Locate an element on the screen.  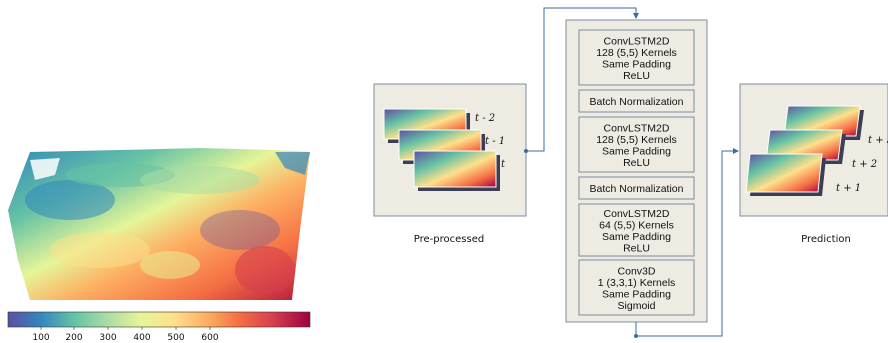
colorbar: 100 200 300 400 500 600 is located at coordinates (159, 327).